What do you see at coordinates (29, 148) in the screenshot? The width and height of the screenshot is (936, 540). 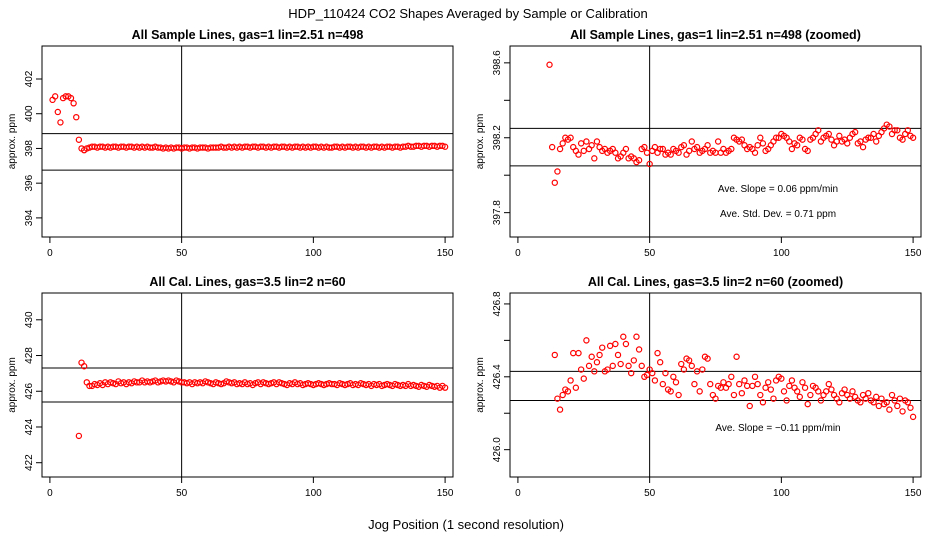 I see `y-tick-label: 398` at bounding box center [29, 148].